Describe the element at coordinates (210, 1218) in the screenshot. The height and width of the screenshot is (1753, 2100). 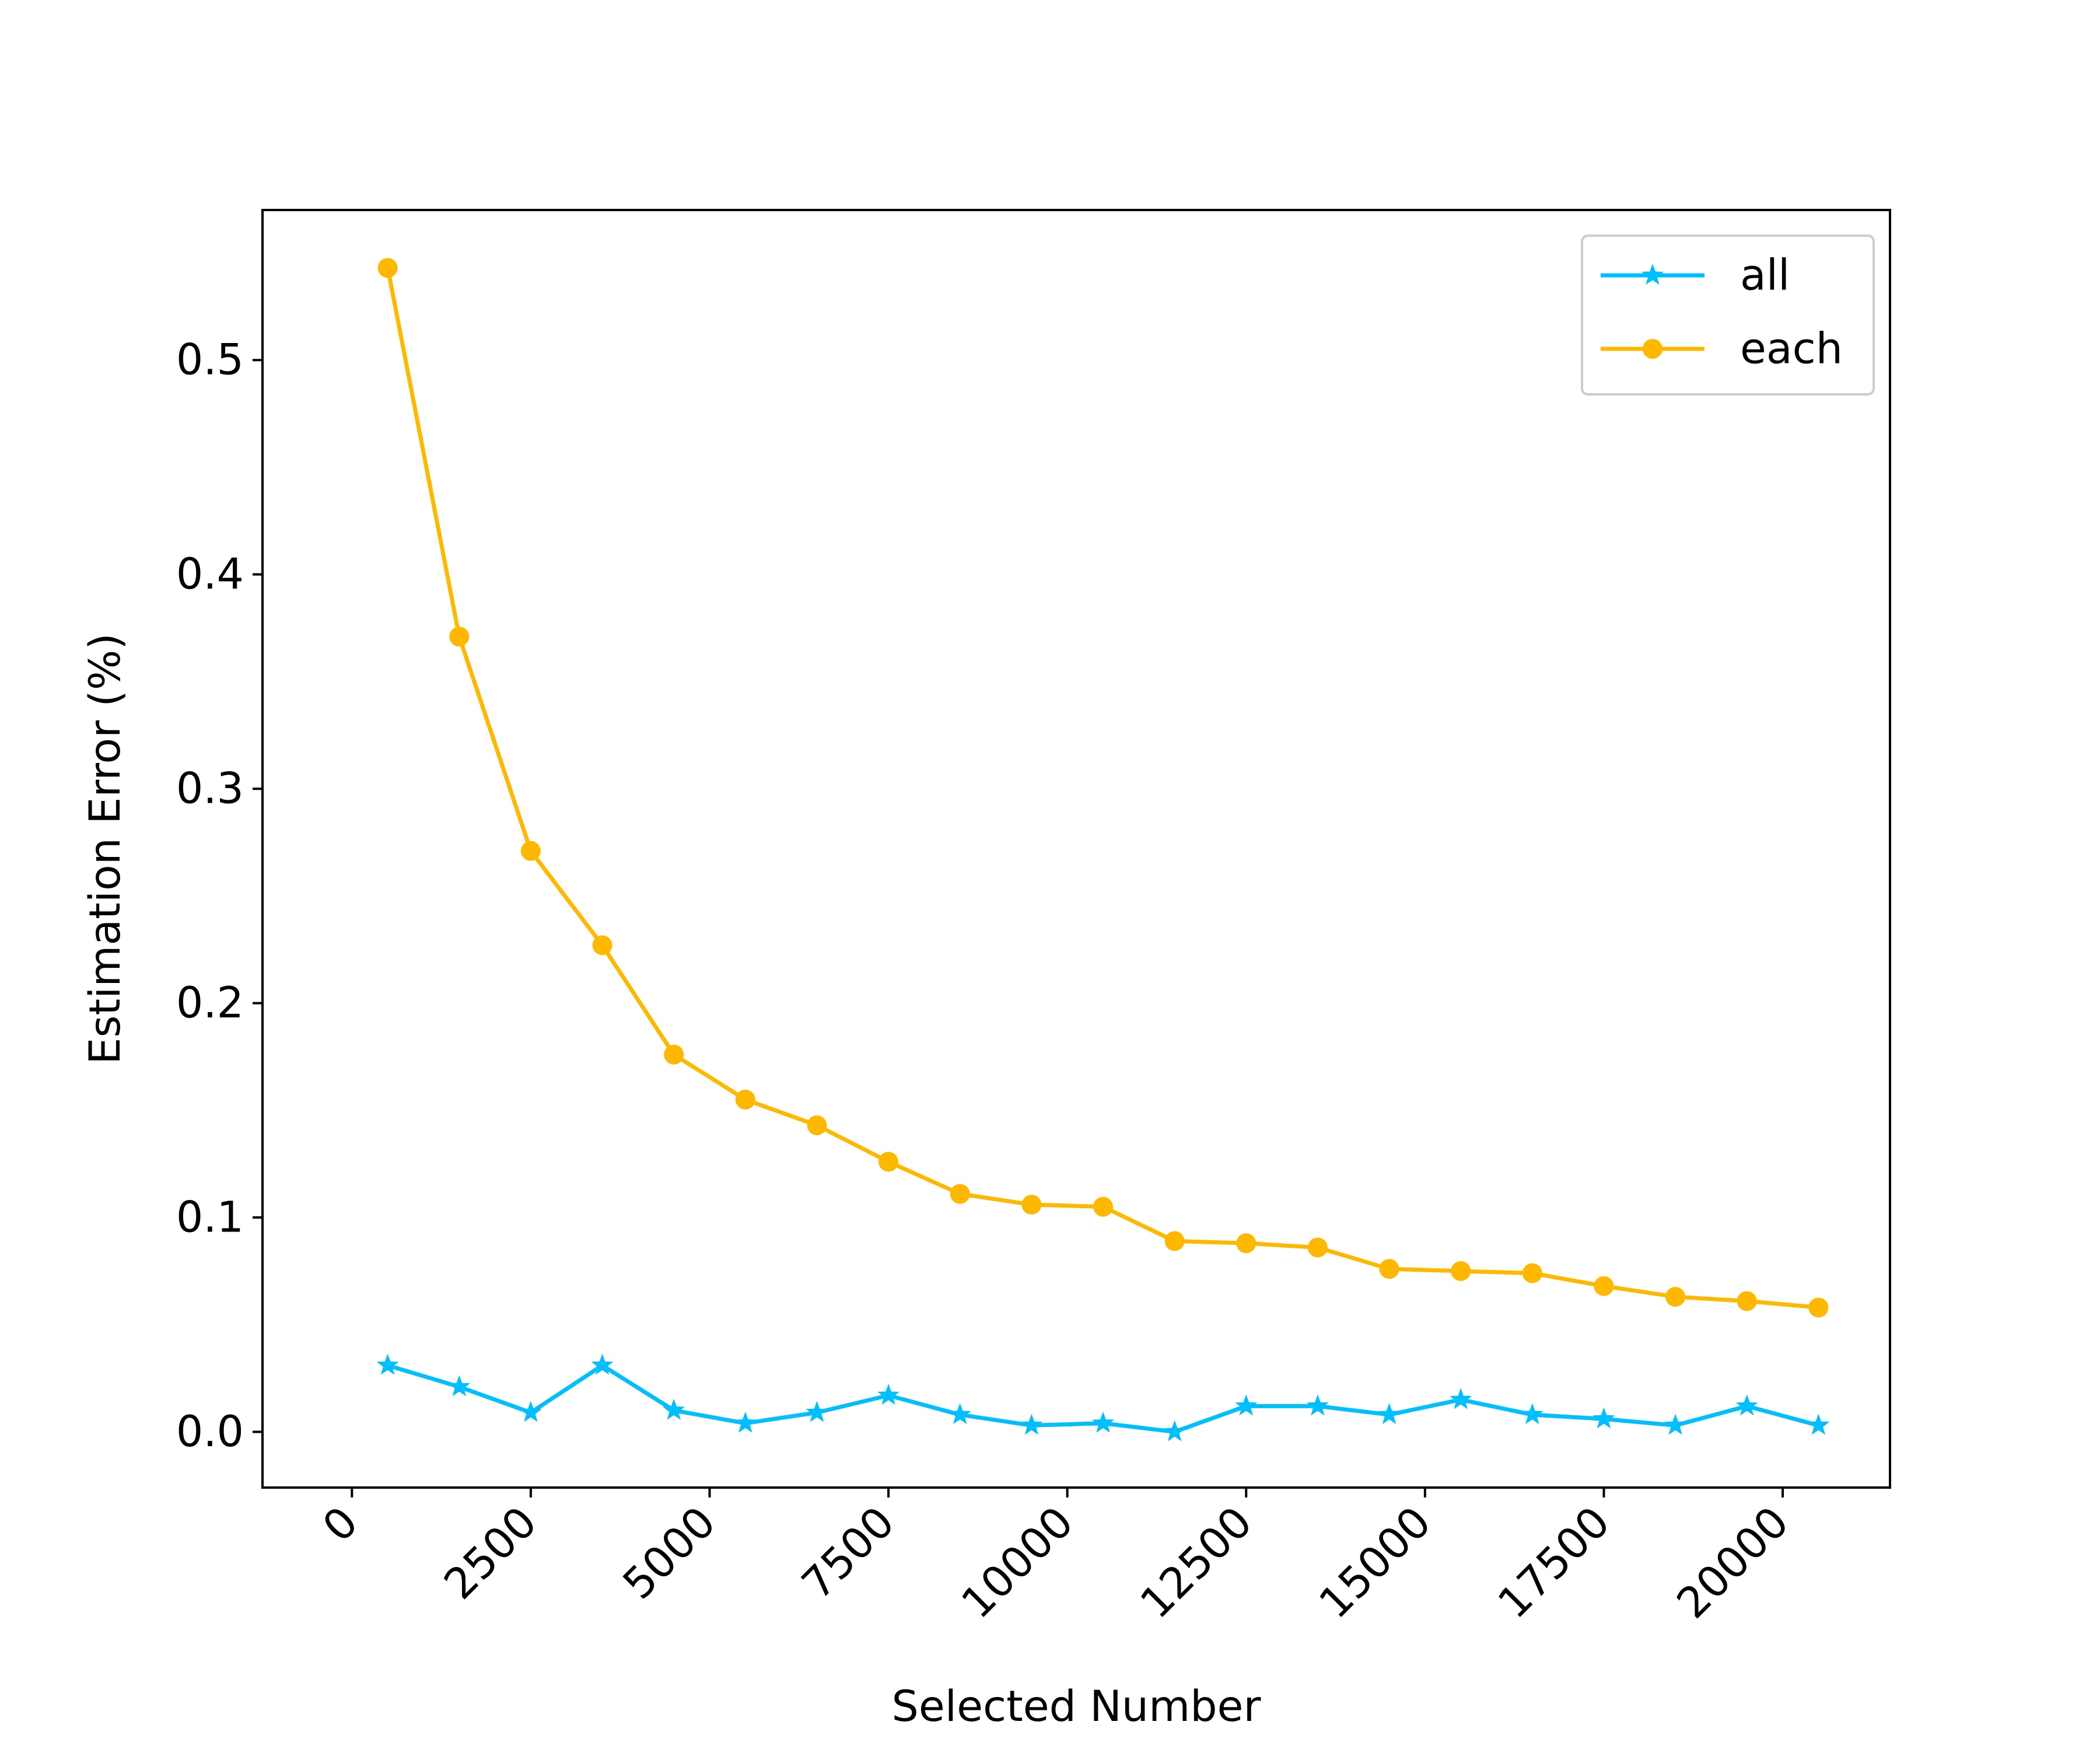
I see `y-tick-label: 0.1` at that location.